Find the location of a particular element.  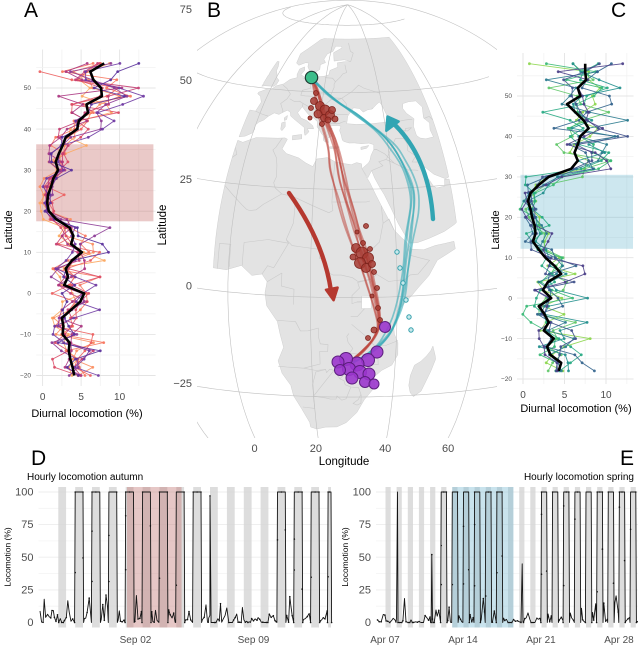

svg-text: −25 is located at coordinates (182, 384).